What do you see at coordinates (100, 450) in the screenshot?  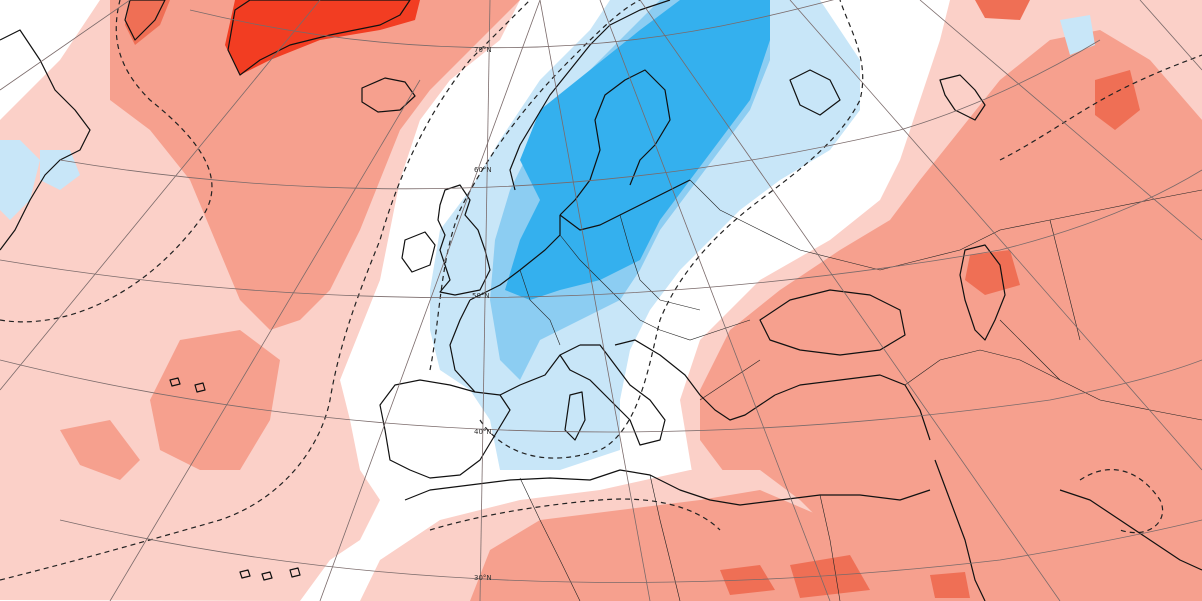 I see `warm-mid-atlantic-west` at bounding box center [100, 450].